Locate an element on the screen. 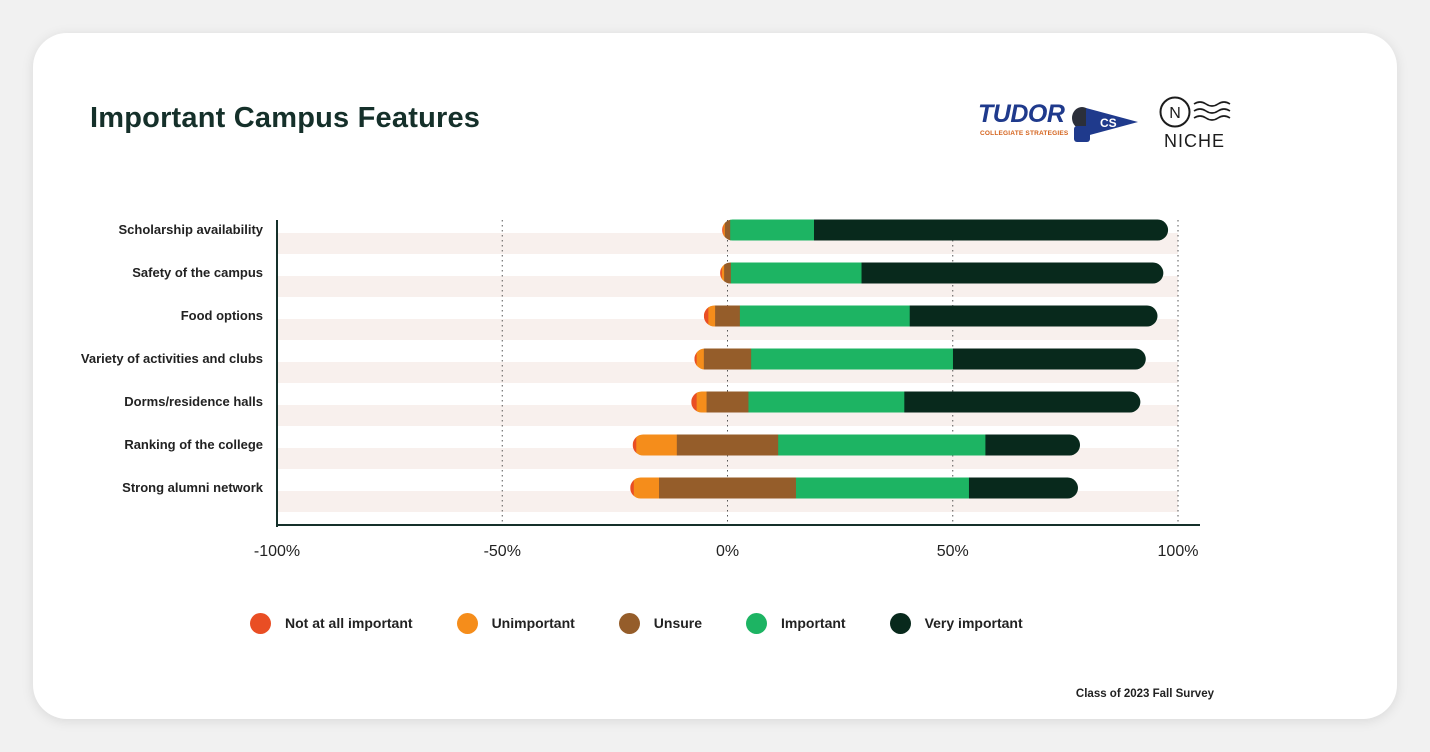 The image size is (1430, 752). category-label: Ranking of the college is located at coordinates (193, 444).